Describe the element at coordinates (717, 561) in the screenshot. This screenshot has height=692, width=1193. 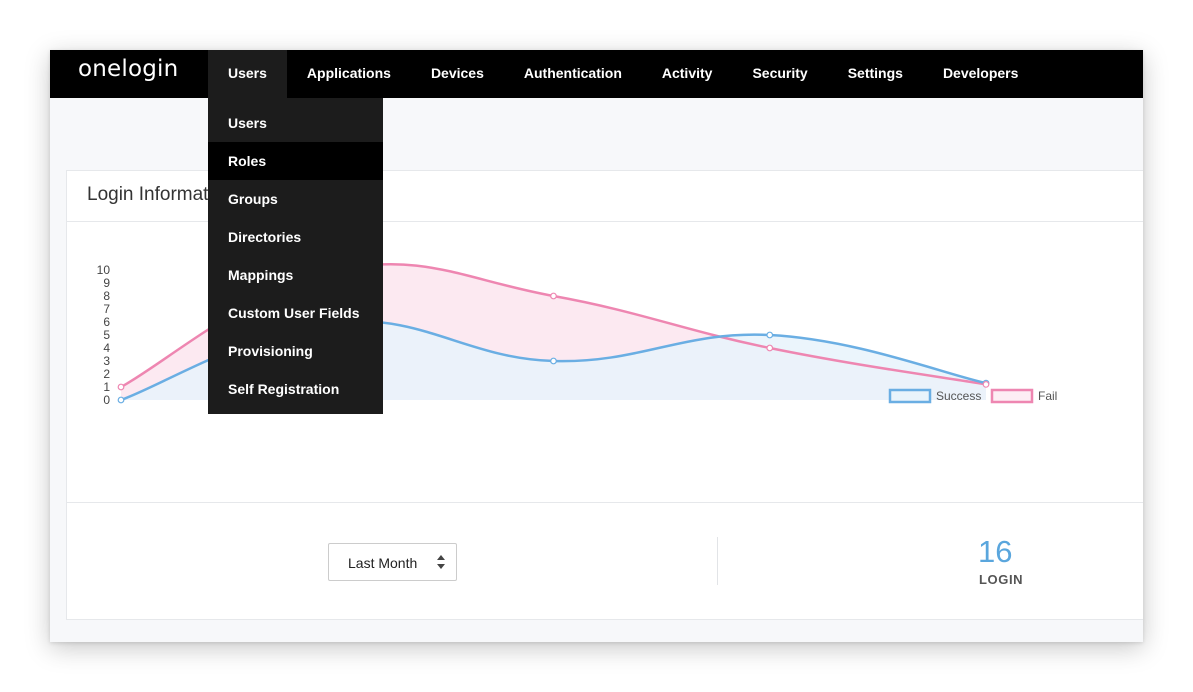
I see `footer-divider` at that location.